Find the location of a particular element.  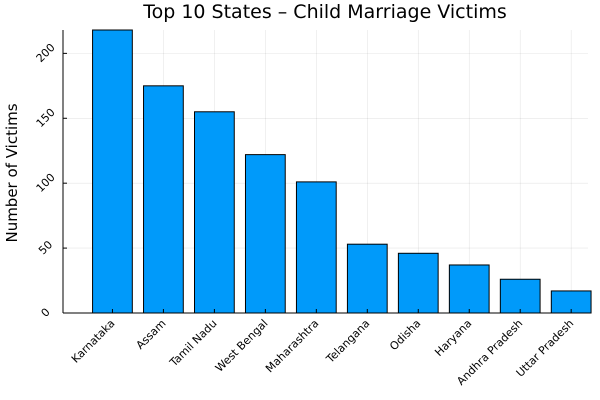

x-tick-label: Assam is located at coordinates (151, 334).